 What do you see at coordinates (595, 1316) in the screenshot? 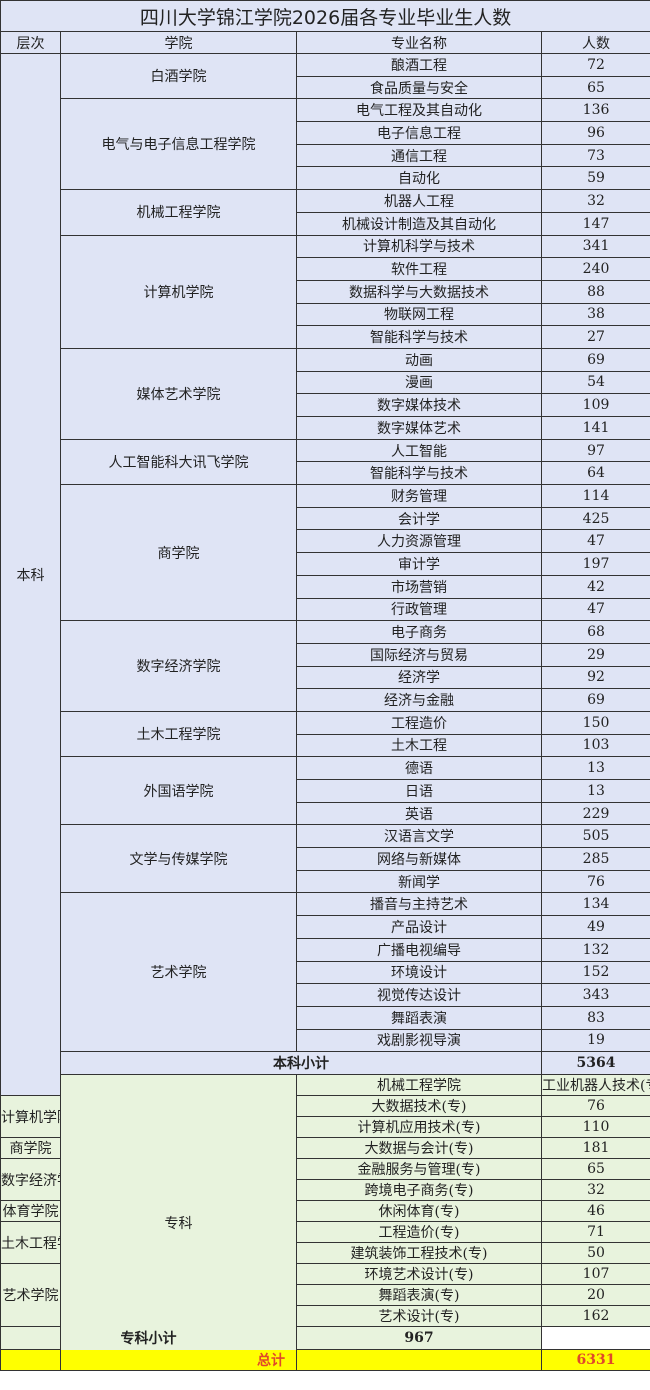
I see `count-cell: 162` at bounding box center [595, 1316].